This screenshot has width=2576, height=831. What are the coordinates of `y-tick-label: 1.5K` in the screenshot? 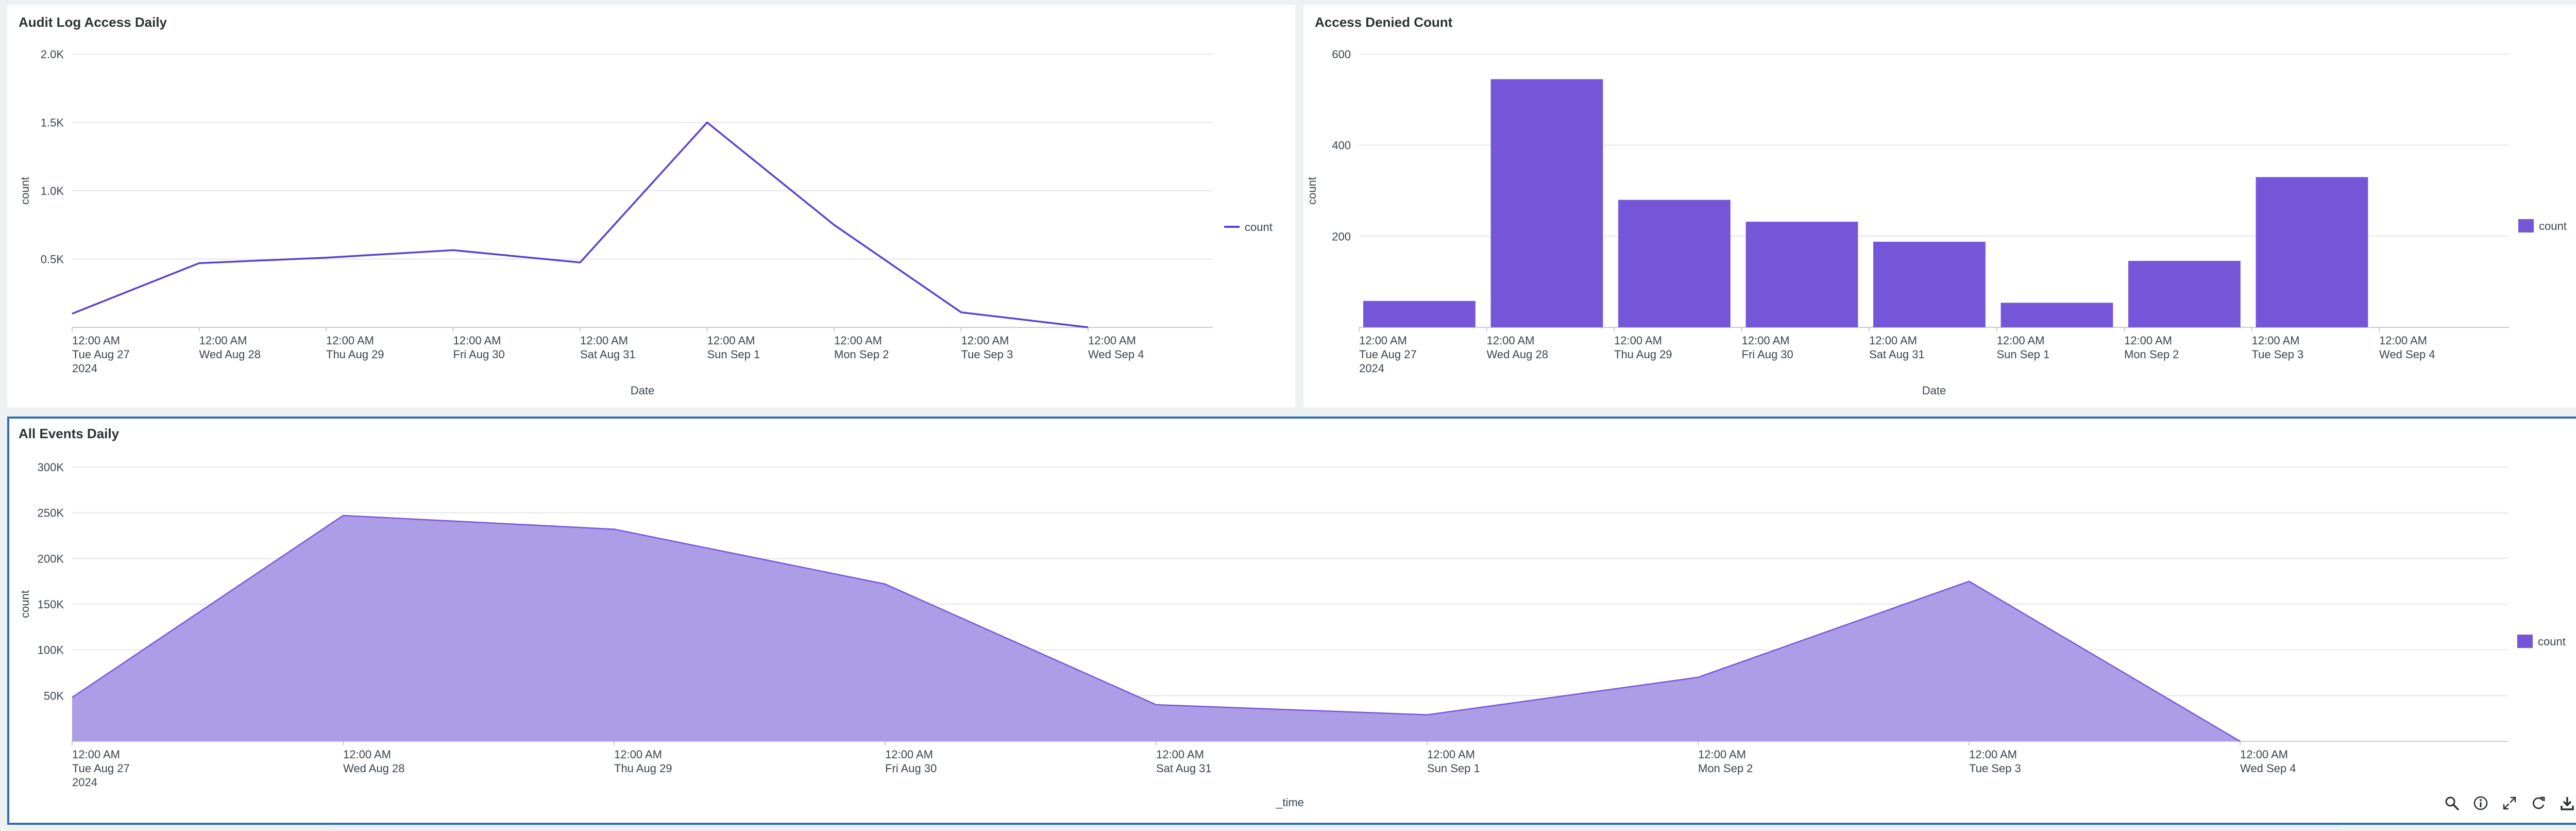 It's located at (52, 123).